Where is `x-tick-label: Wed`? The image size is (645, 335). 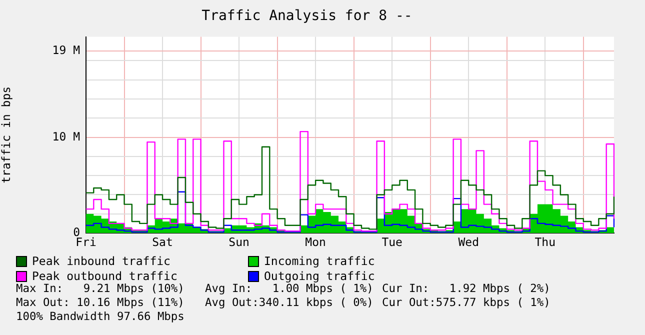
x-tick-label: Wed is located at coordinates (468, 241).